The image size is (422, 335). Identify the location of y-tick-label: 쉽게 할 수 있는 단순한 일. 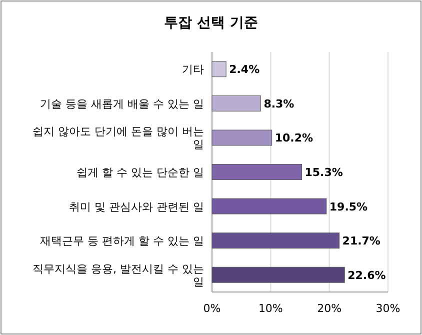
(140, 172).